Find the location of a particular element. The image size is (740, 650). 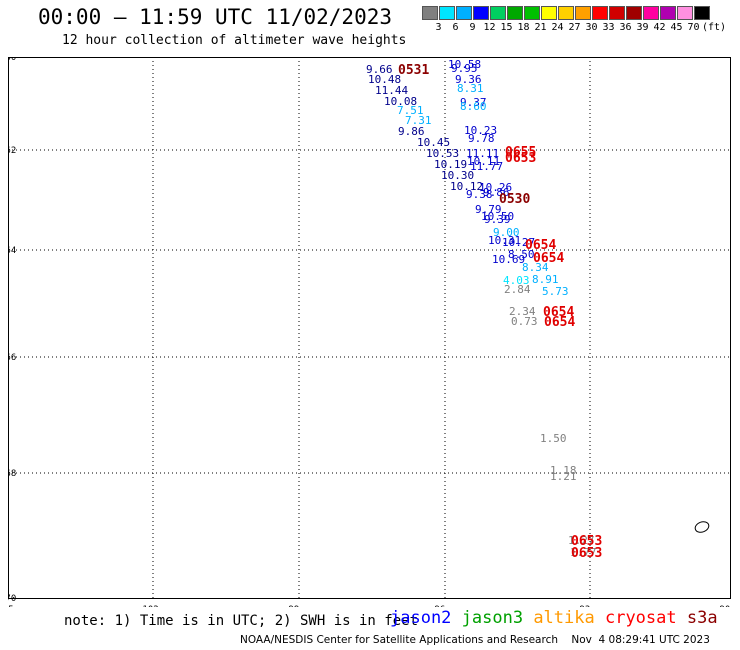

wave-height-label: 9.78 is located at coordinates (481, 138).